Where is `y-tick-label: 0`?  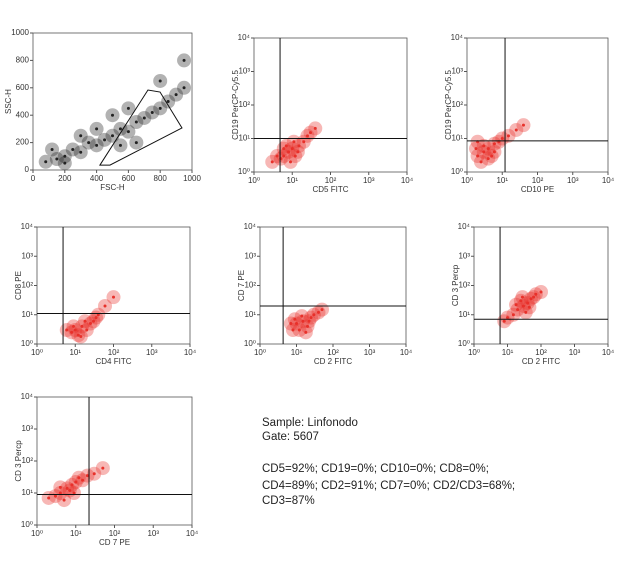 y-tick-label: 0 is located at coordinates (27, 169).